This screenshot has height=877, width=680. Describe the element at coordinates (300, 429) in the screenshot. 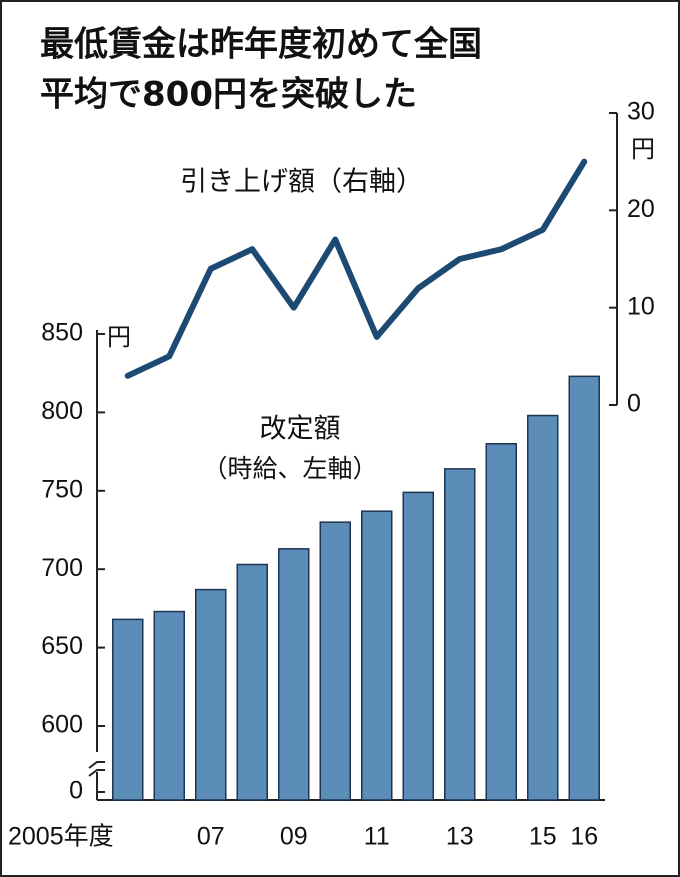

I see `bar-label: 改定額` at that location.